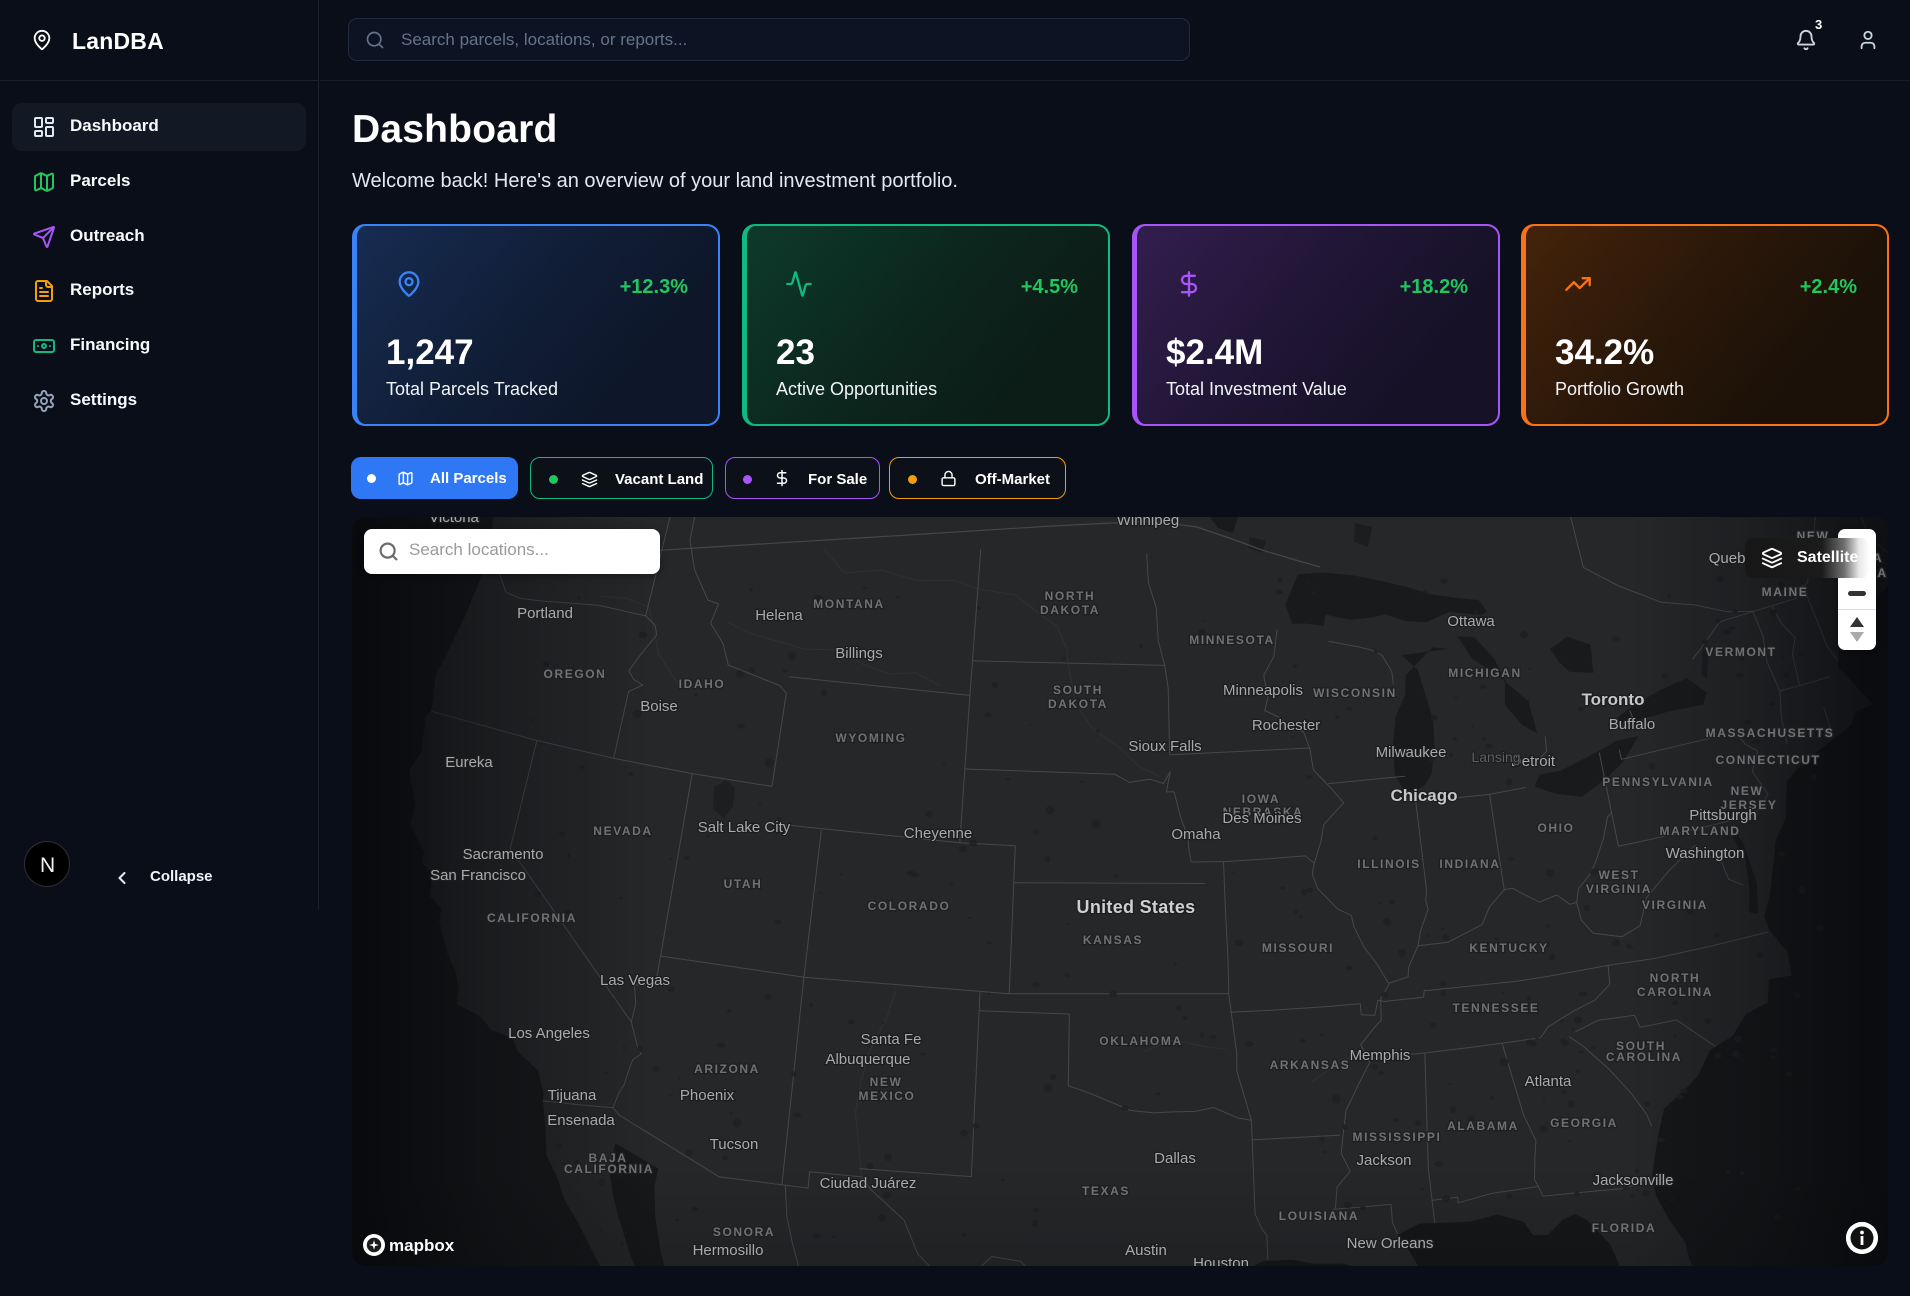 This screenshot has width=1910, height=1296. What do you see at coordinates (1878, 558) in the screenshot?
I see `svg-text: A` at bounding box center [1878, 558].